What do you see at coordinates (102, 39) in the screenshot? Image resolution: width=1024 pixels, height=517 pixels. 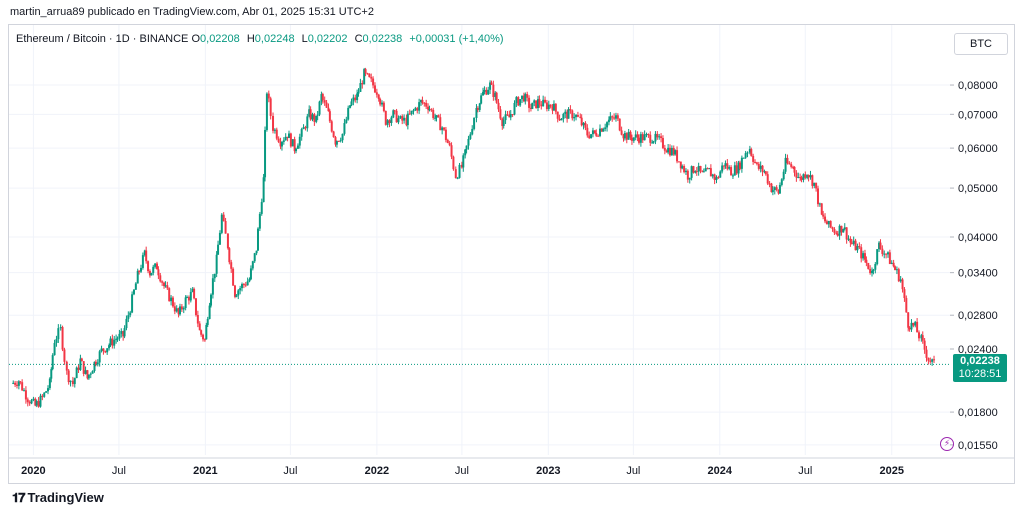 I see `legend-symbol: Ethereum / Bitcoin · 1D · BINANCE` at bounding box center [102, 39].